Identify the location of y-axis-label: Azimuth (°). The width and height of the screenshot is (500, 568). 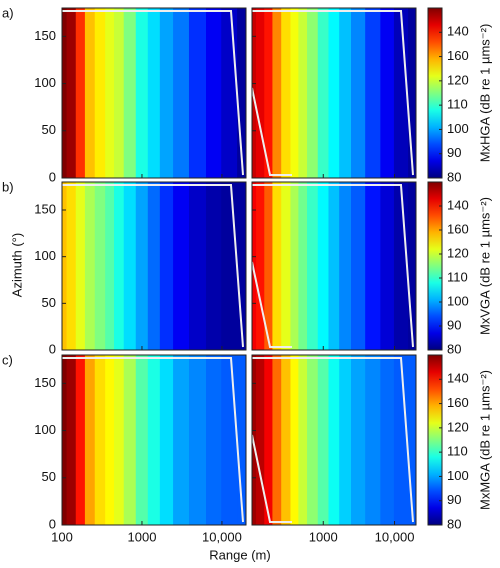
(16, 265).